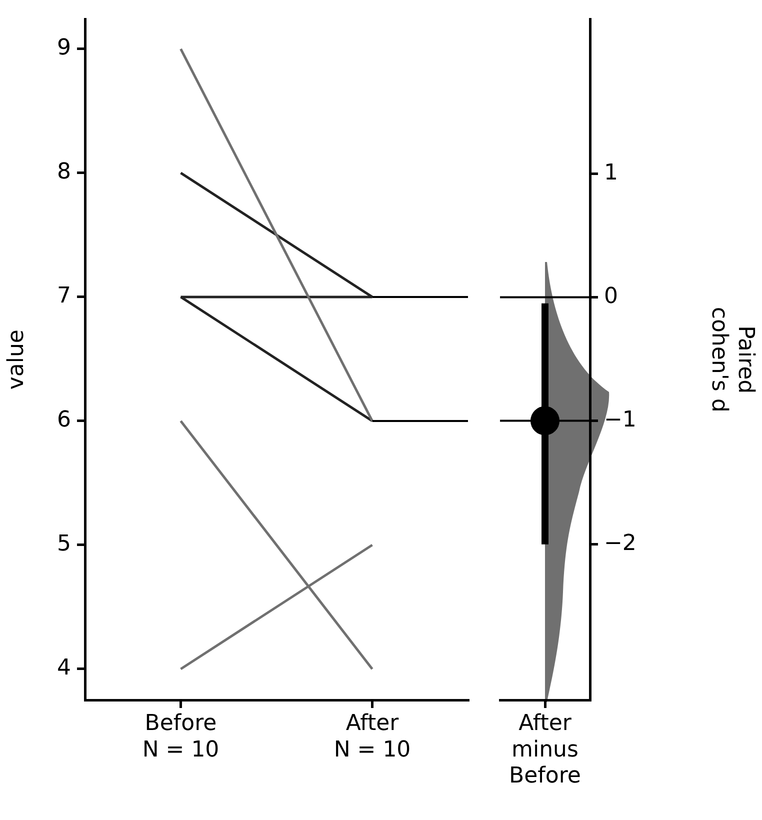 This screenshot has height=820, width=762. I want to click on y-tick-label: 6, so click(64, 420).